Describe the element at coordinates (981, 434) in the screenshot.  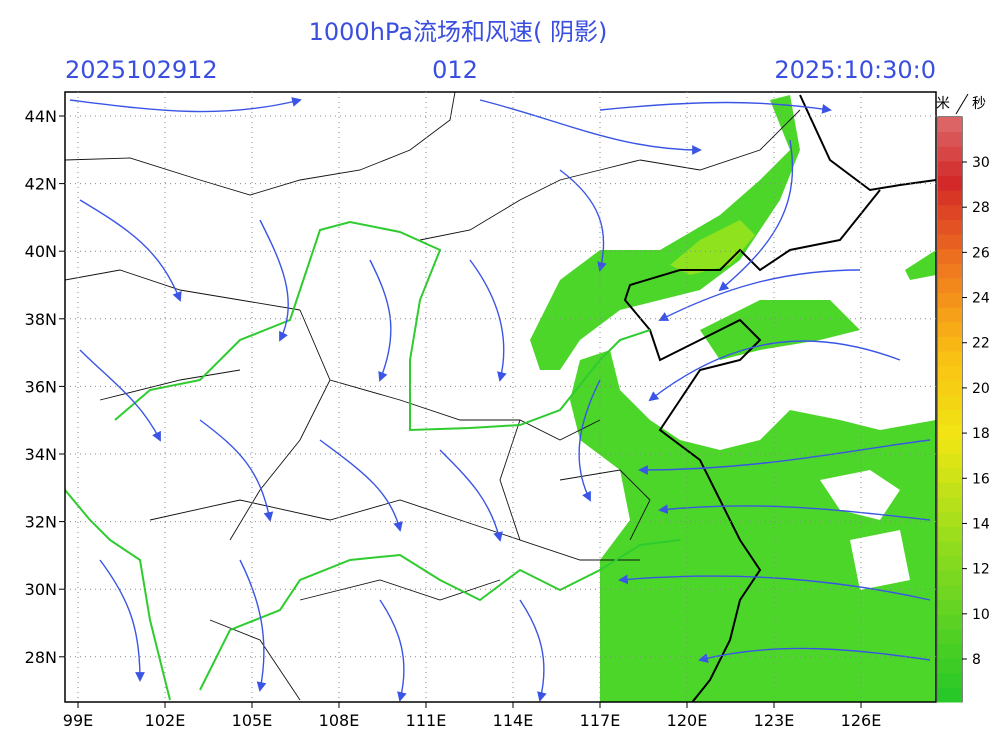
I see `colorbar-label: 18` at that location.